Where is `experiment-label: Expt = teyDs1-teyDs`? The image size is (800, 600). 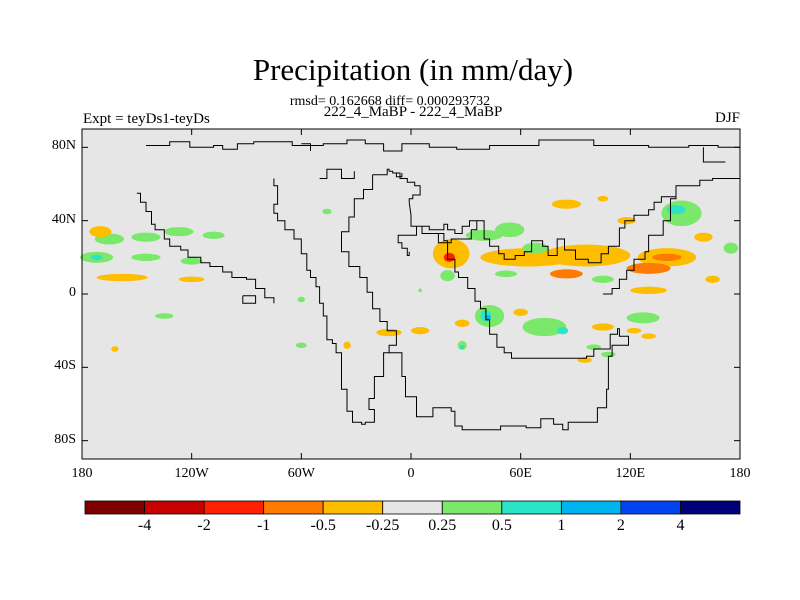
experiment-label: Expt = teyDs1-teyDs is located at coordinates (146, 119).